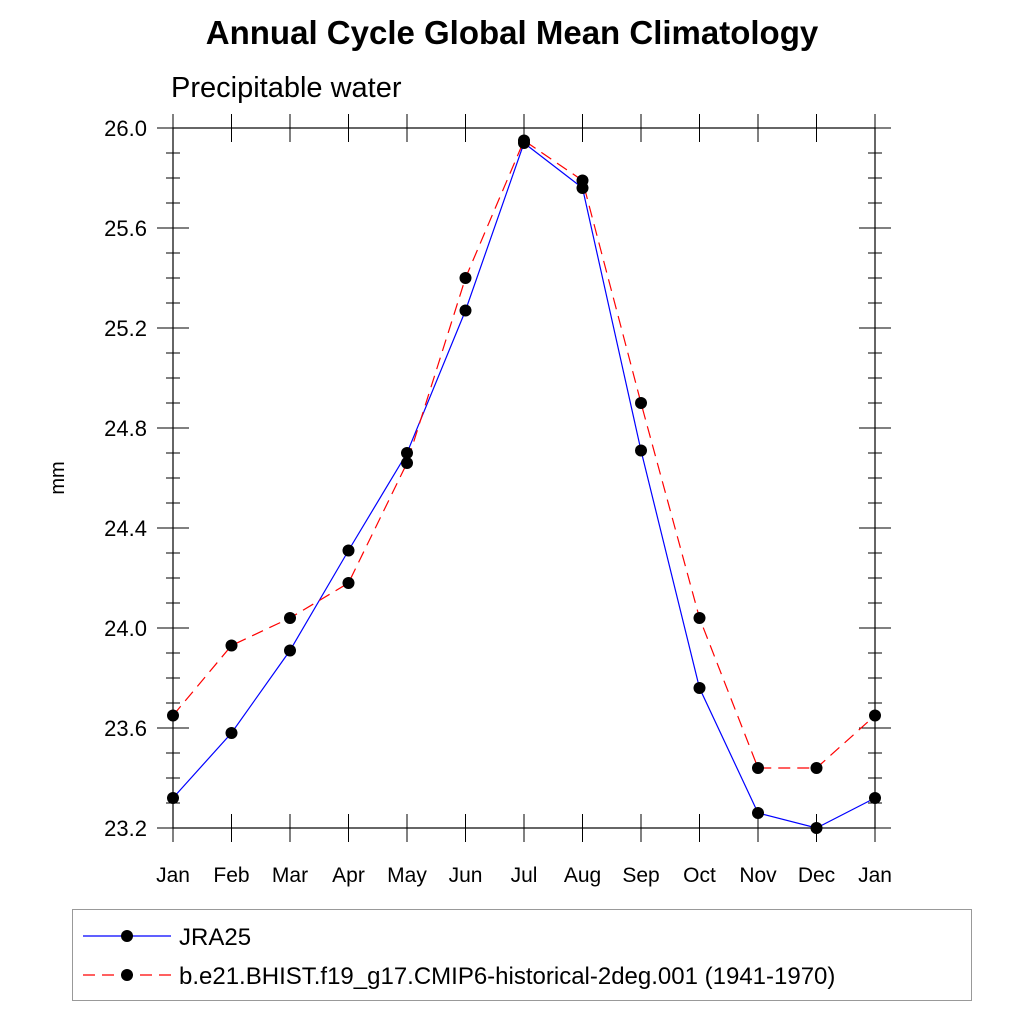 The image size is (1024, 1024). I want to click on x-tick-label: Mar, so click(290, 875).